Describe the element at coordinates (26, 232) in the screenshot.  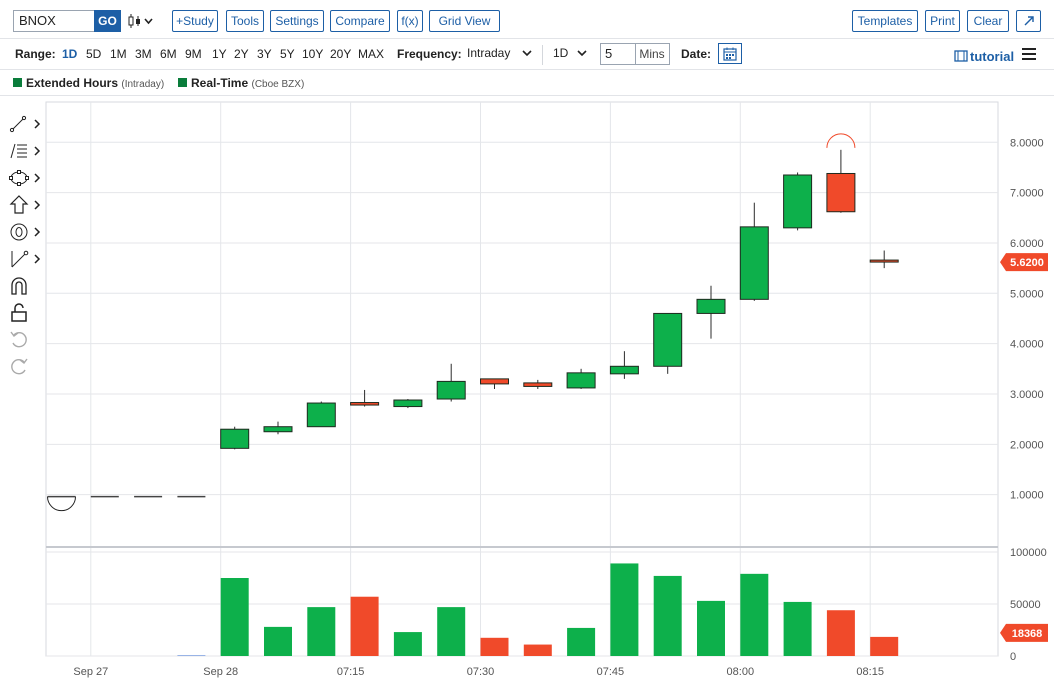
I see `text-marker-tool` at that location.